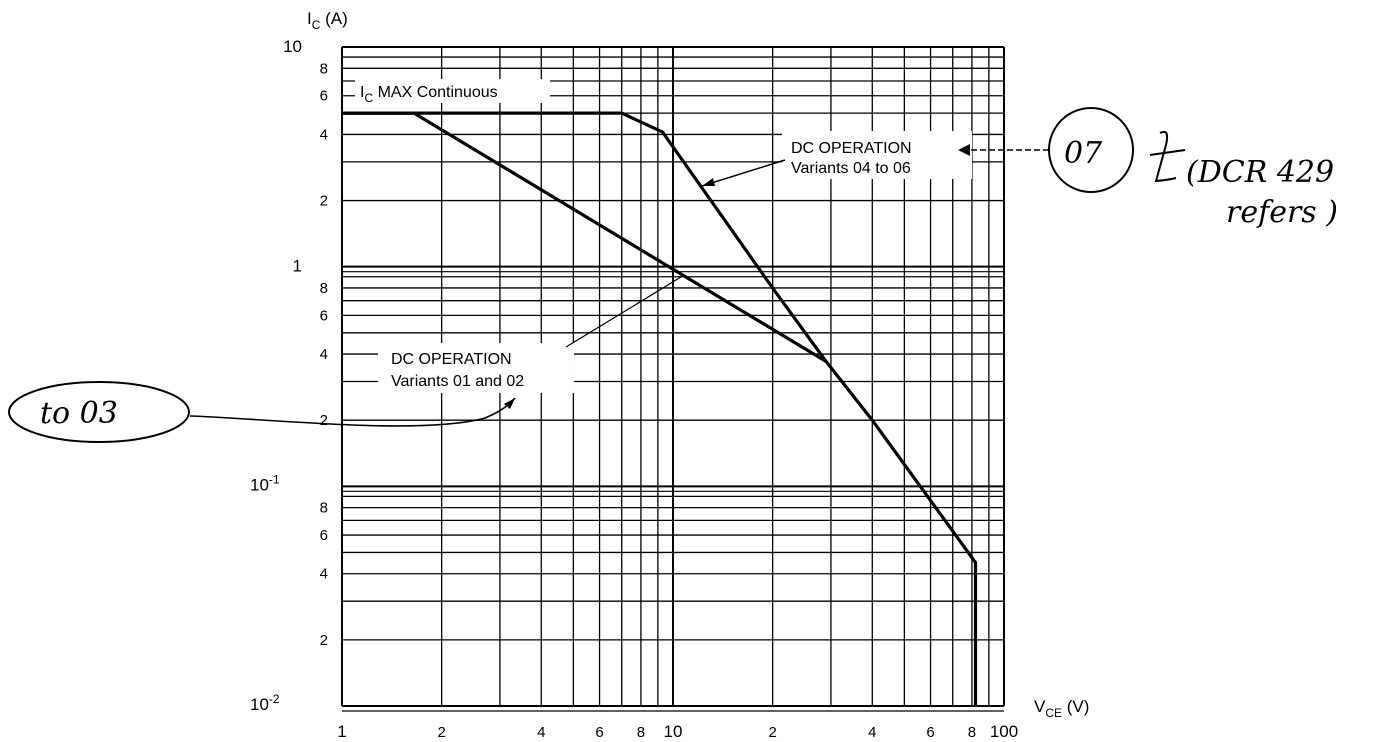 Image resolution: width=1378 pixels, height=742 pixels. Describe the element at coordinates (851, 168) in the screenshot. I see `svg-text: Variants 04 to 06` at that location.